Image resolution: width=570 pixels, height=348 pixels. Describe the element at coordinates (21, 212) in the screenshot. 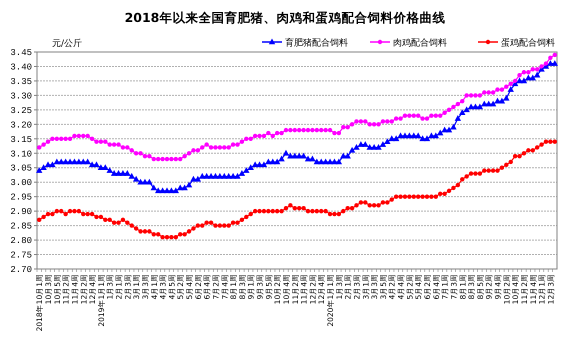

I see `y-tick-label: 2.90` at that location.